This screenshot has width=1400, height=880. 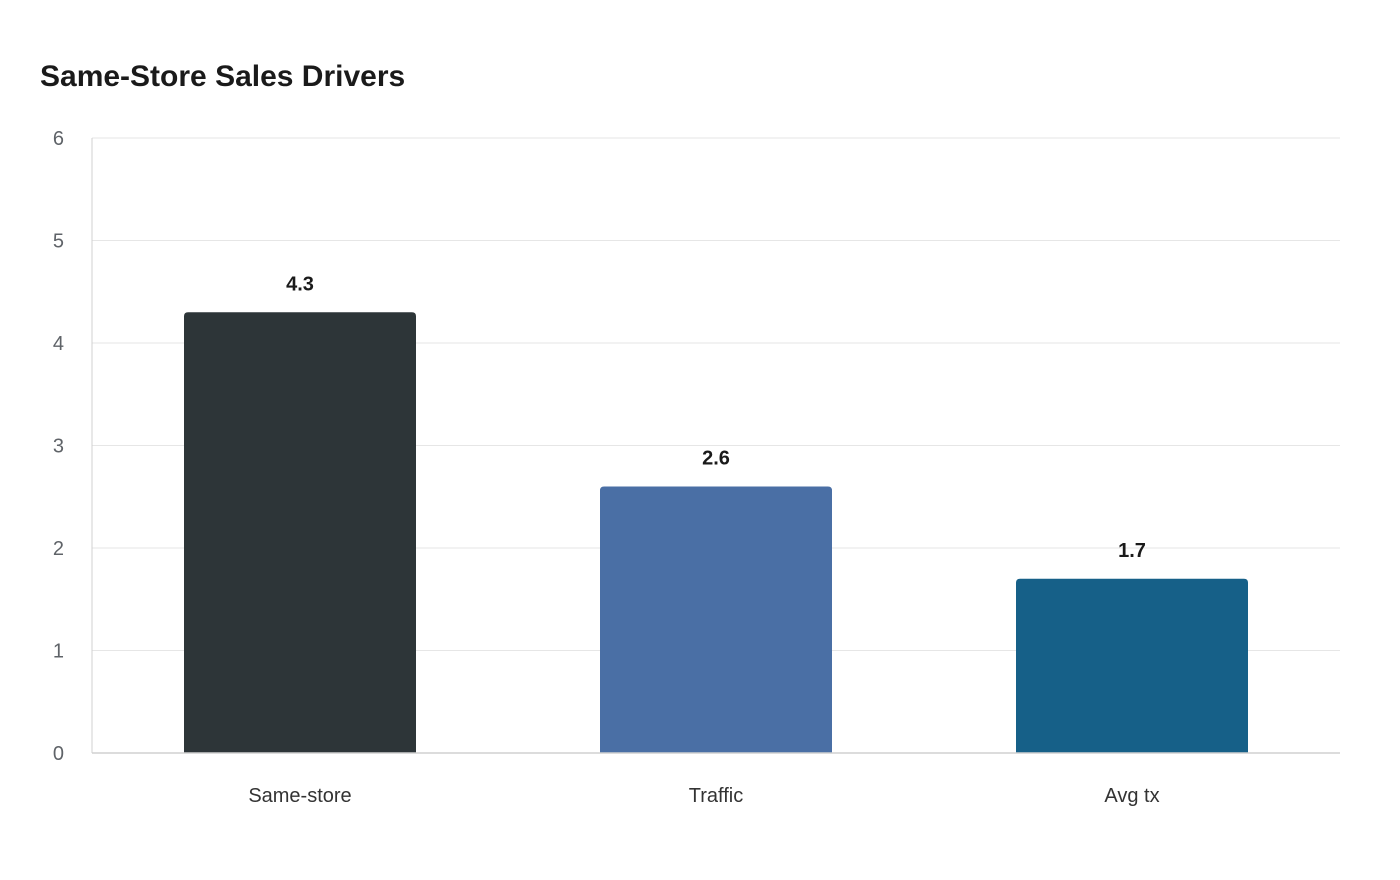 I want to click on y-tick-label: 0, so click(x=58, y=754).